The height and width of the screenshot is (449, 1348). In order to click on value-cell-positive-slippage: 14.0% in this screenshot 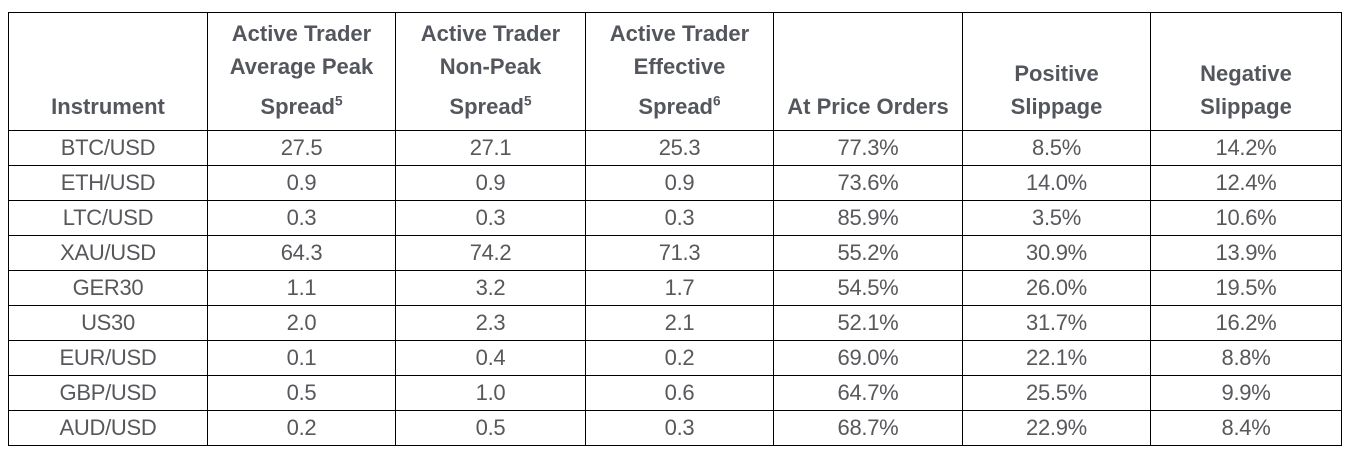, I will do `click(1056, 183)`.